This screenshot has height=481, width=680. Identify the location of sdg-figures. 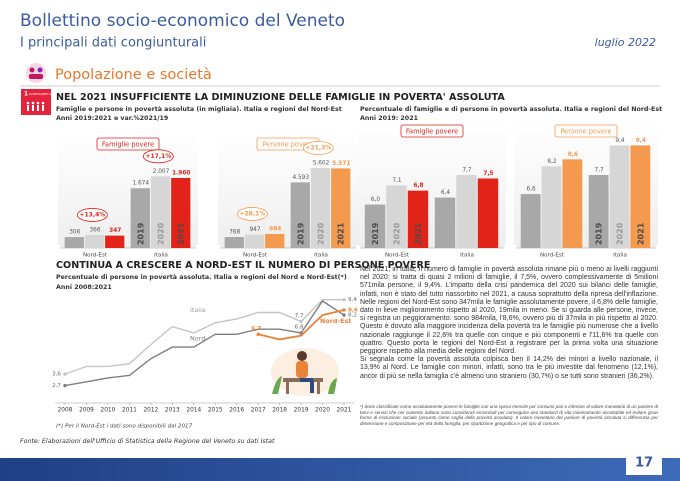
(35, 106).